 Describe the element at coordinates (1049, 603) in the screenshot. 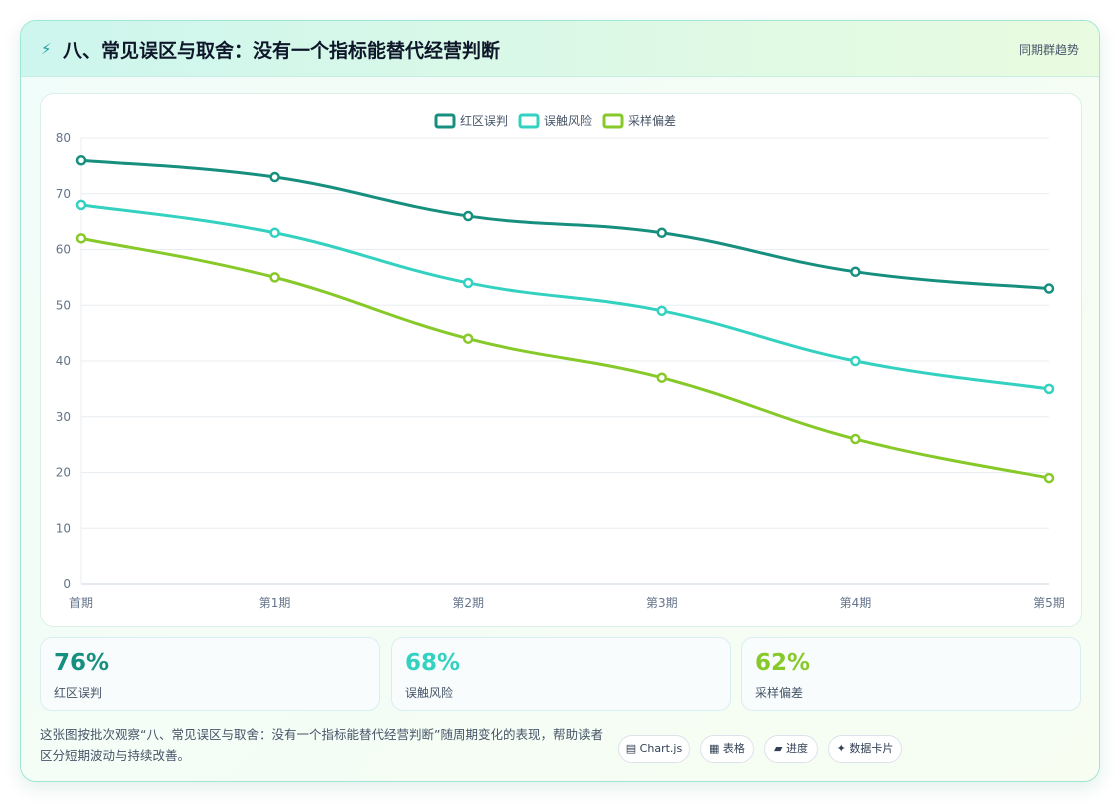

I see `x-tick-label: 第5期` at that location.